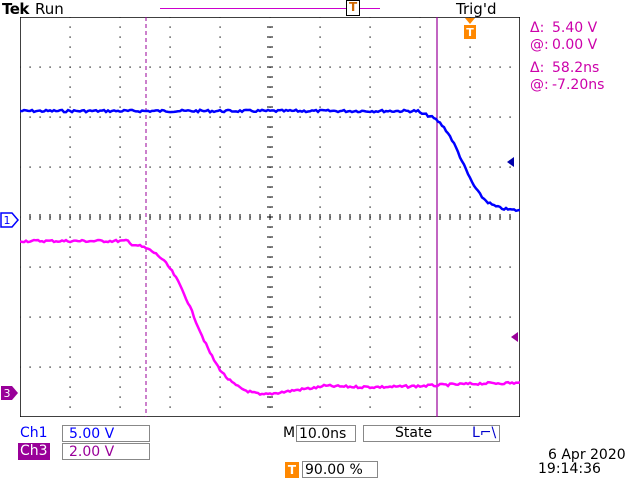 The image size is (640, 480). I want to click on date-readout: 6 Apr 2020, so click(587, 455).